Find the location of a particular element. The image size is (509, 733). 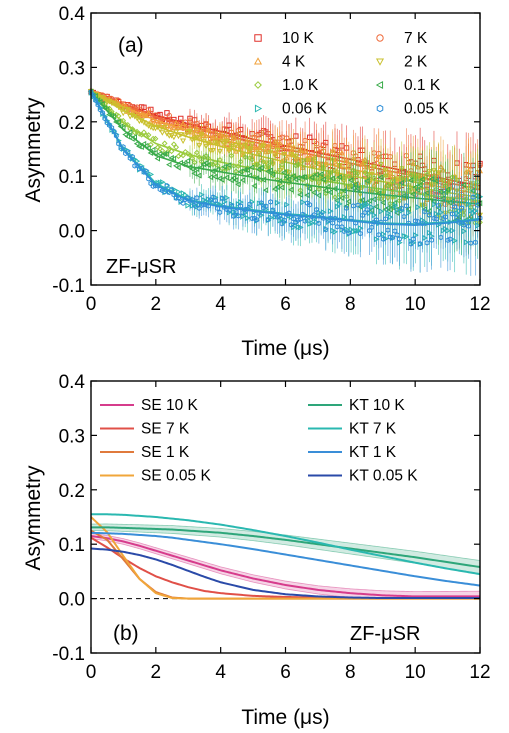

legend-label: 4 K is located at coordinates (294, 62).